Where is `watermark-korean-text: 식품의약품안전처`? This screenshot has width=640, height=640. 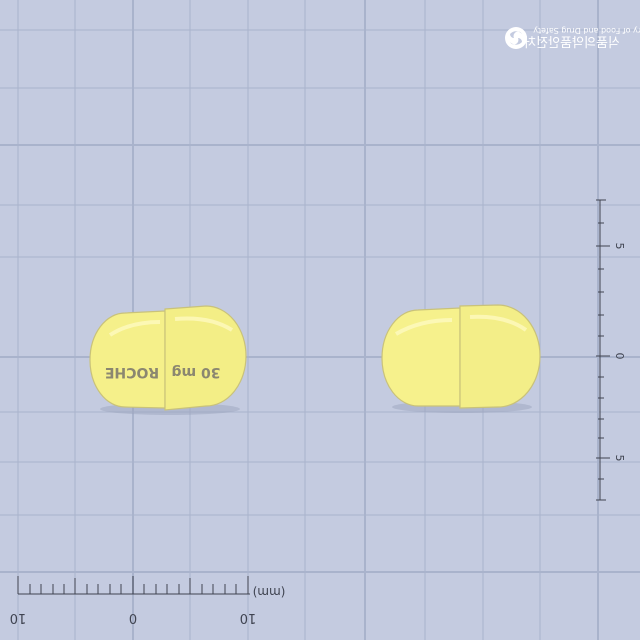 watermark-korean-text: 식품의약품안전처 is located at coordinates (572, 43).